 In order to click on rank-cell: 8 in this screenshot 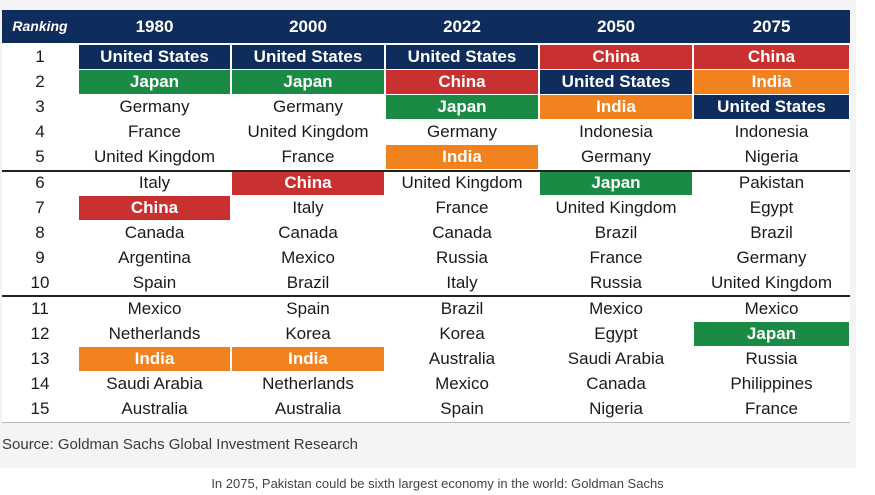, I will do `click(40, 232)`.